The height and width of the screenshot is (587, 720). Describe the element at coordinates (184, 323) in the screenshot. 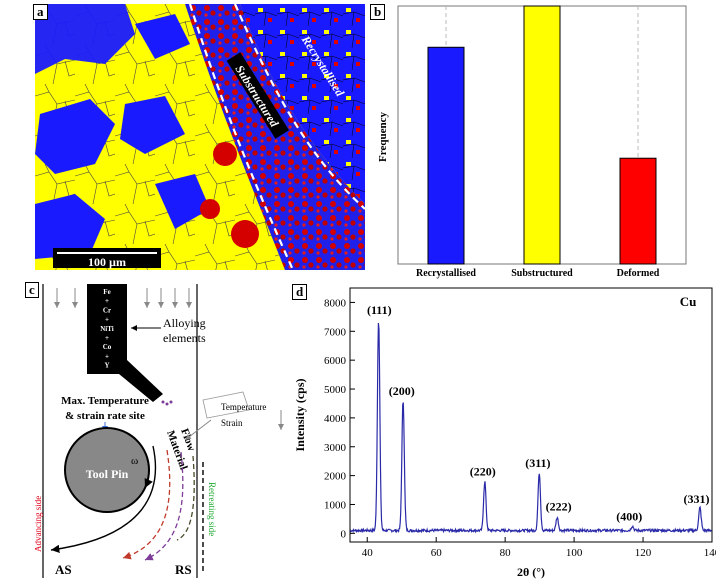

I see `alloying-label-1: Alloying` at that location.